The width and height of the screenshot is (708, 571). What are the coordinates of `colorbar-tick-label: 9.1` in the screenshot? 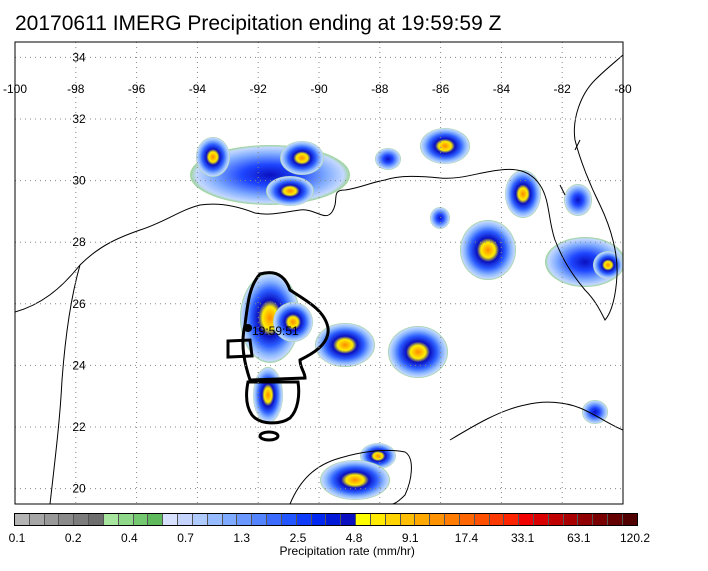 It's located at (410, 538).